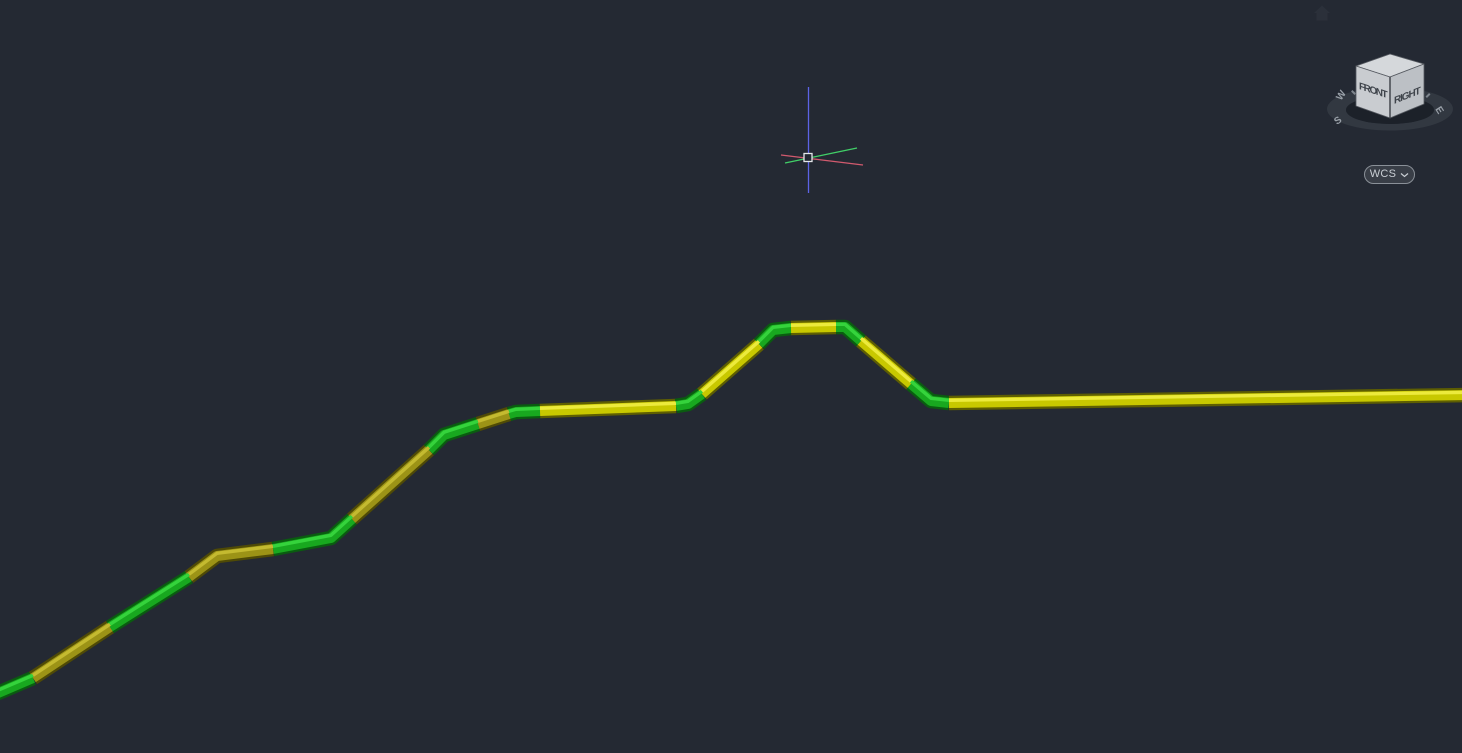 This screenshot has width=1462, height=753. Describe the element at coordinates (1353, 92) in the screenshot. I see `compass-tick-nw` at that location.